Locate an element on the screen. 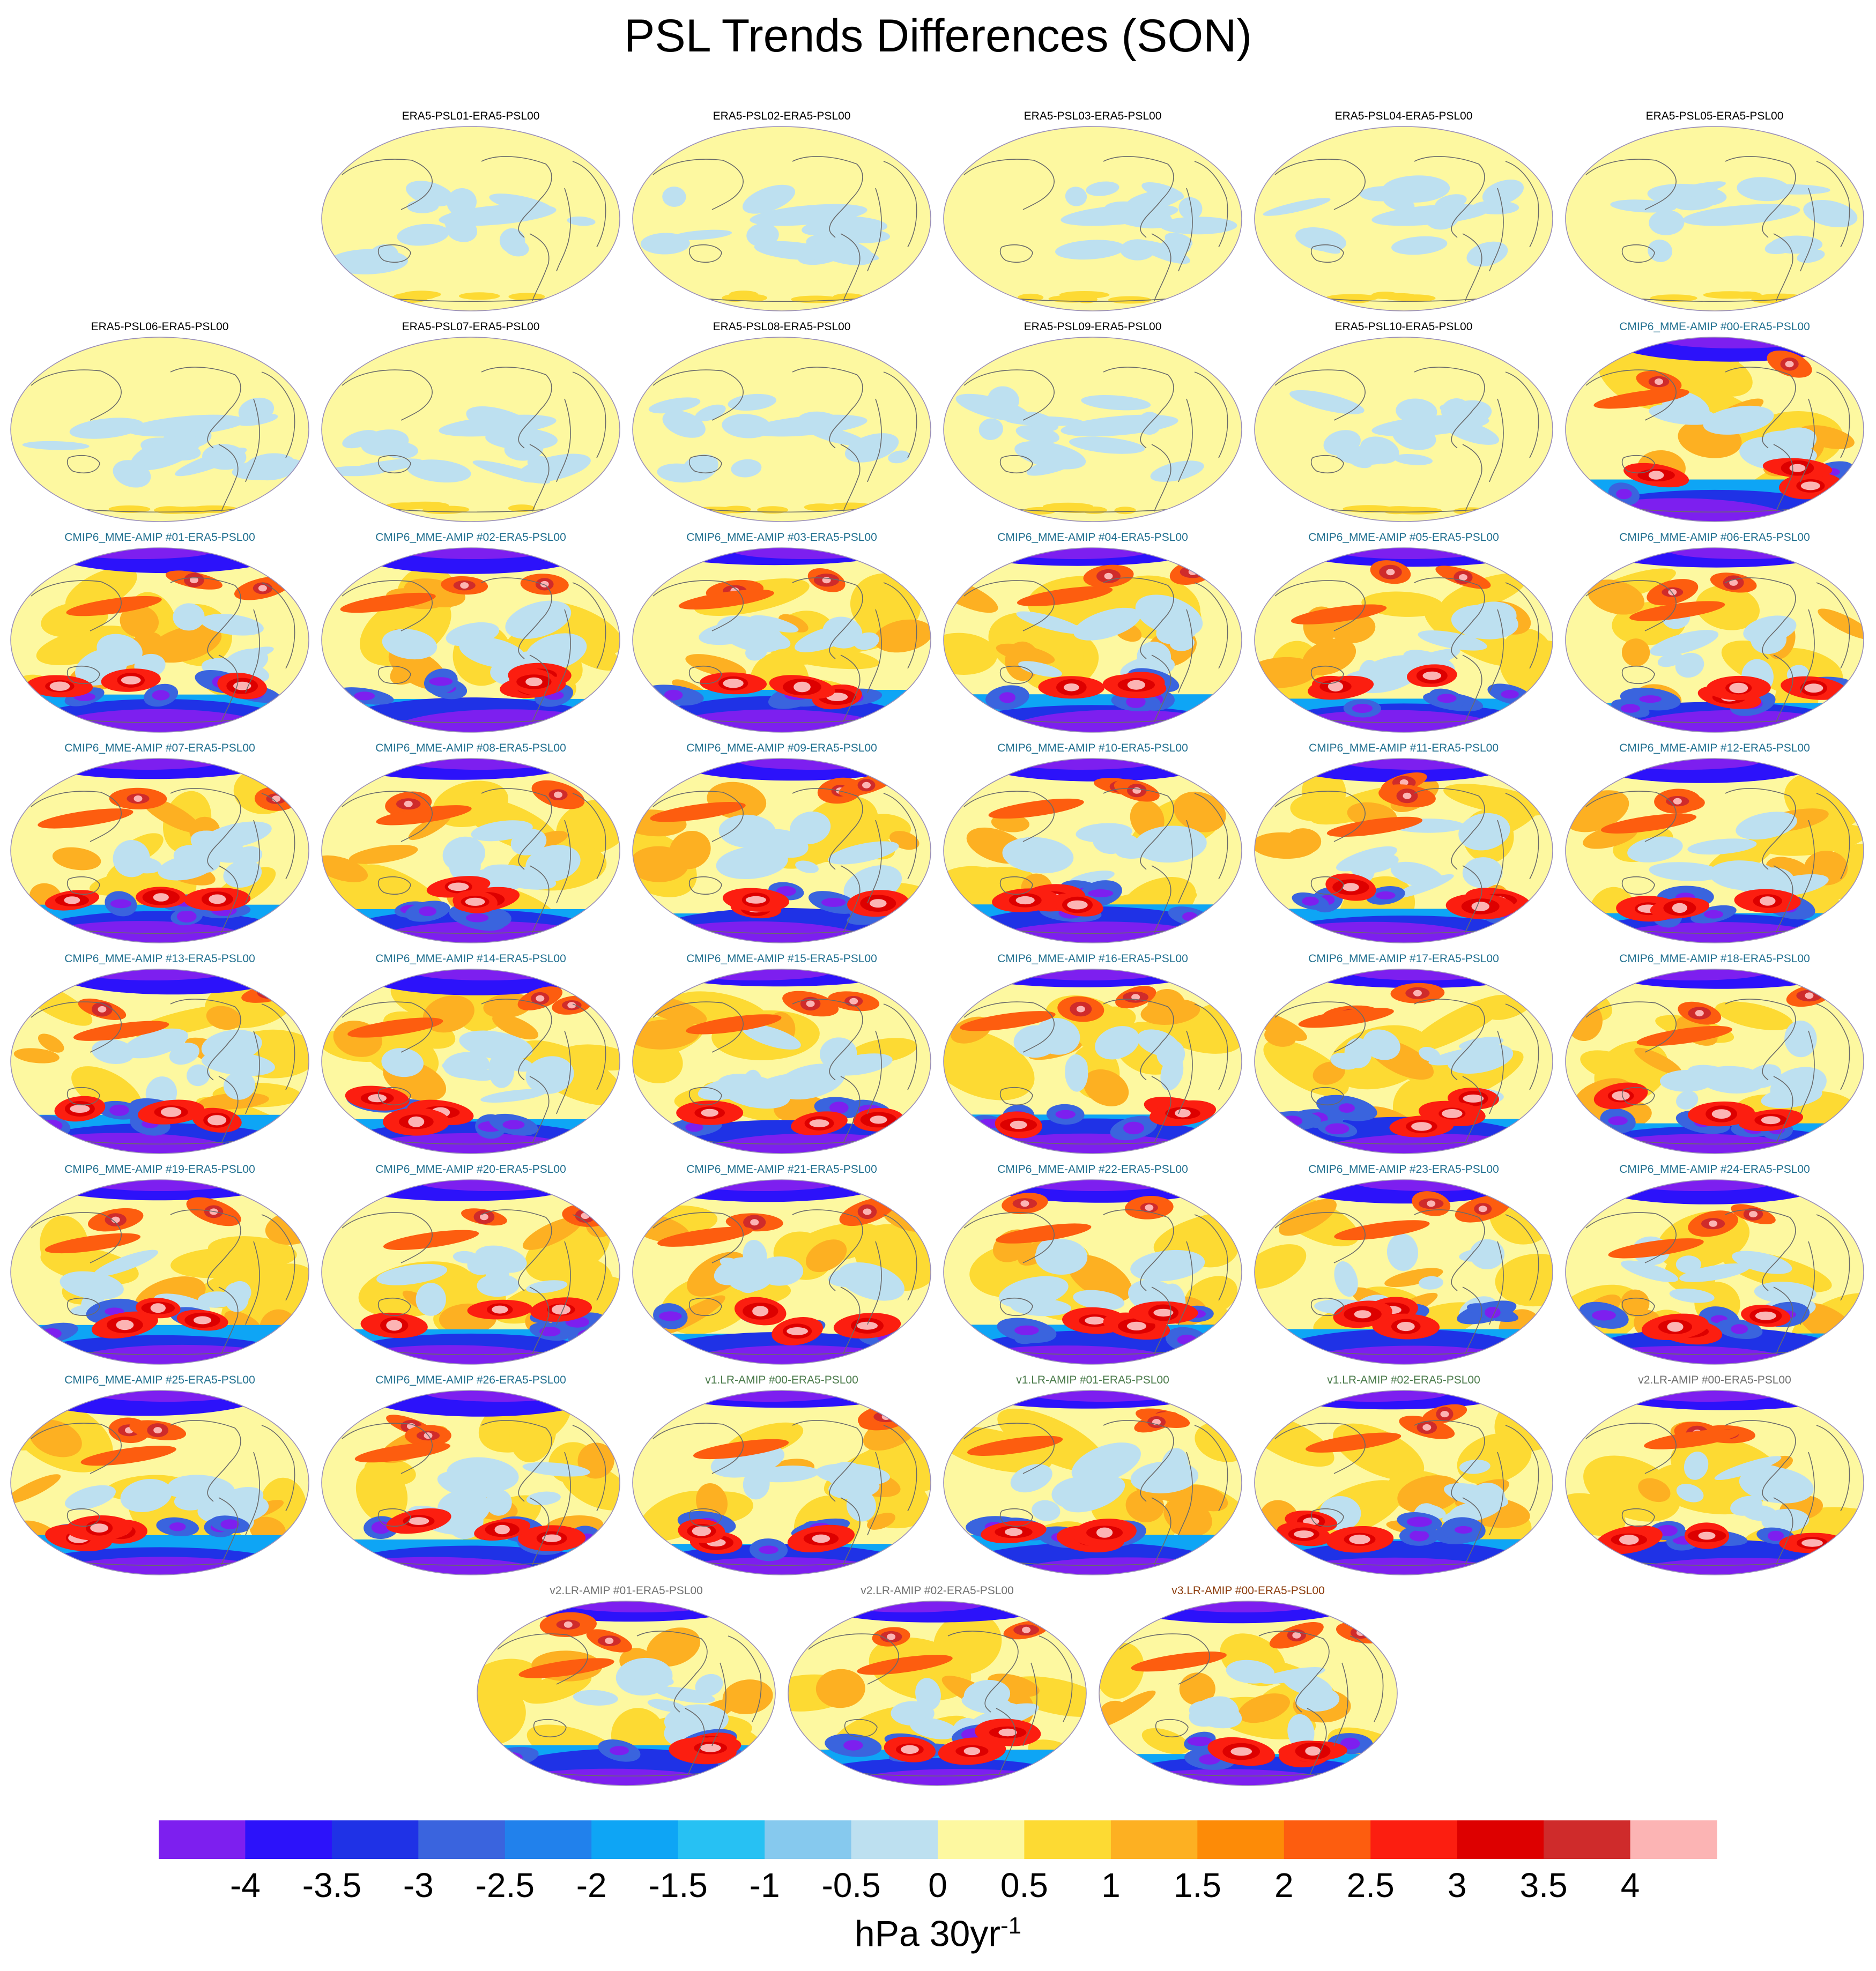 The height and width of the screenshot is (1971, 1876). colorbar-tick-label: -1 is located at coordinates (764, 1885).